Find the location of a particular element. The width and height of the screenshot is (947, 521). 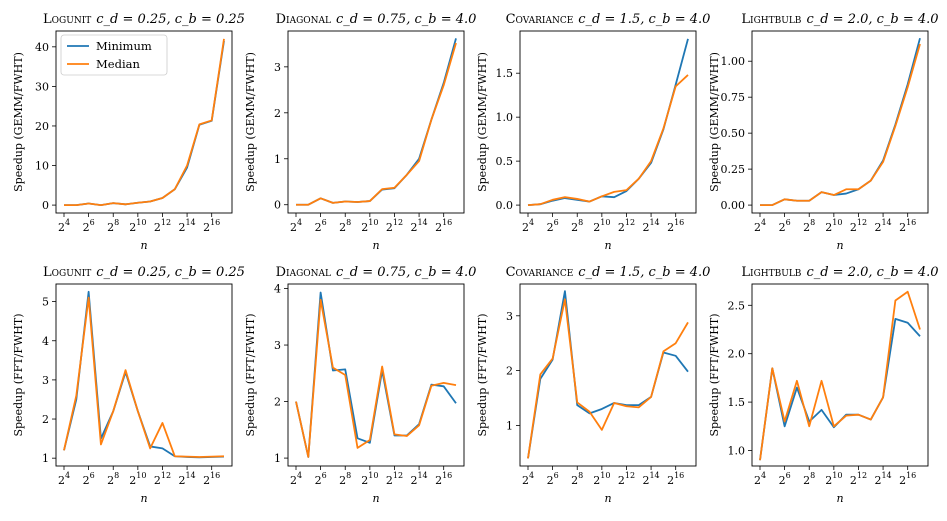

legend-label-minimum: Minimum is located at coordinates (124, 46).